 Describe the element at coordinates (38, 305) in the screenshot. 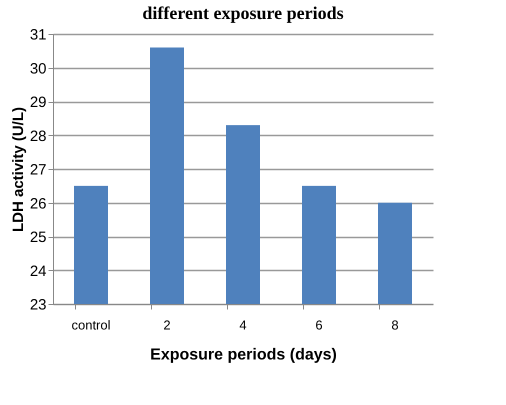

I see `y-tick-label: 23` at that location.